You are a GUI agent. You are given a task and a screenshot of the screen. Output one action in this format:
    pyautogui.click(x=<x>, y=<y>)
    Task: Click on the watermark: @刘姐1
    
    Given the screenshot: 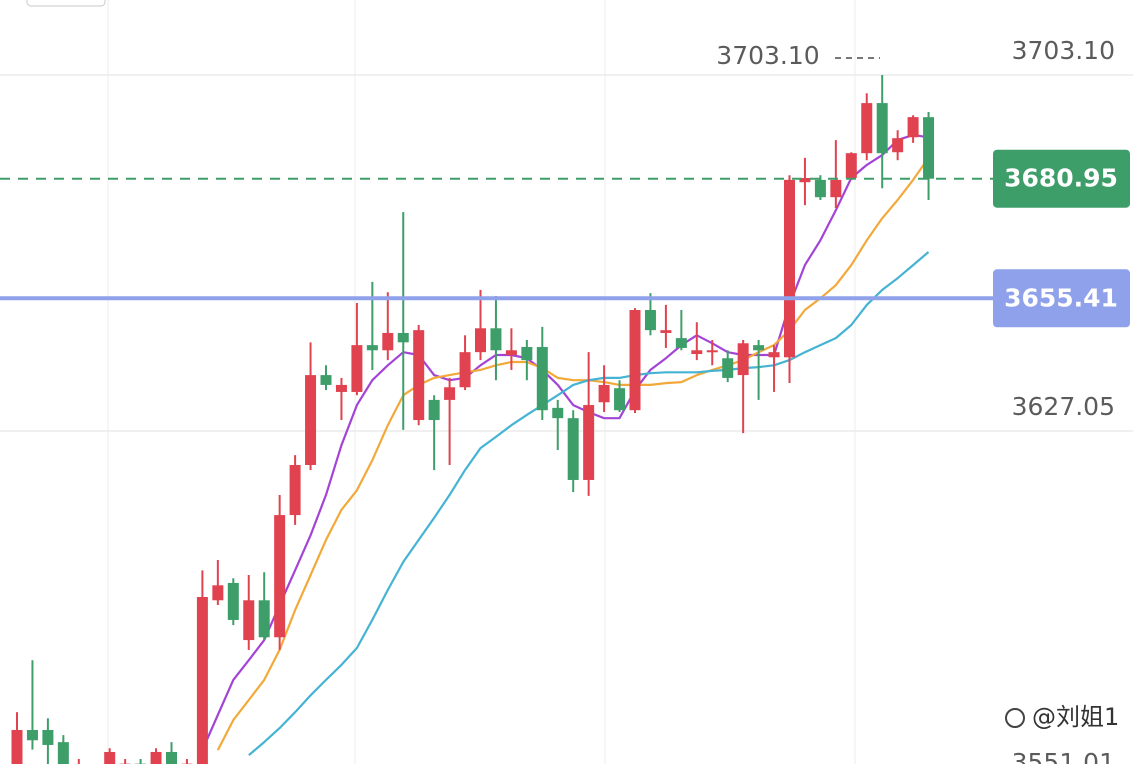 What is the action you would take?
    pyautogui.click(x=1062, y=717)
    